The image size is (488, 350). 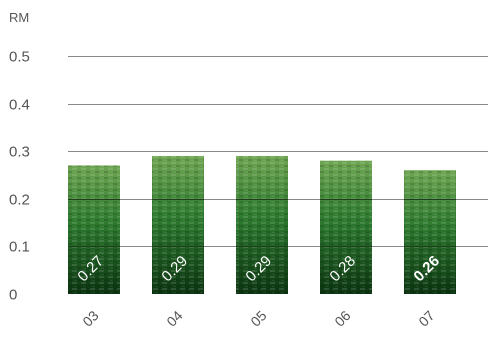 What do you see at coordinates (19, 17) in the screenshot?
I see `unit-label: RM` at bounding box center [19, 17].